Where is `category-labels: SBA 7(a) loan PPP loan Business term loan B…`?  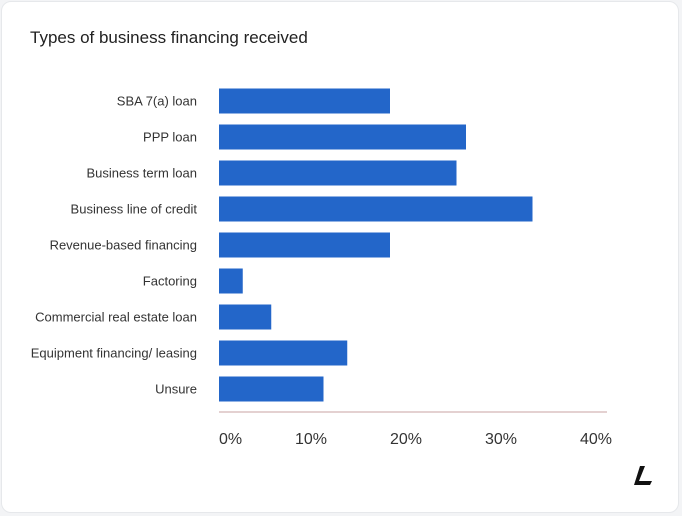 category-labels: SBA 7(a) loan PPP loan Business term loan B… is located at coordinates (114, 245).